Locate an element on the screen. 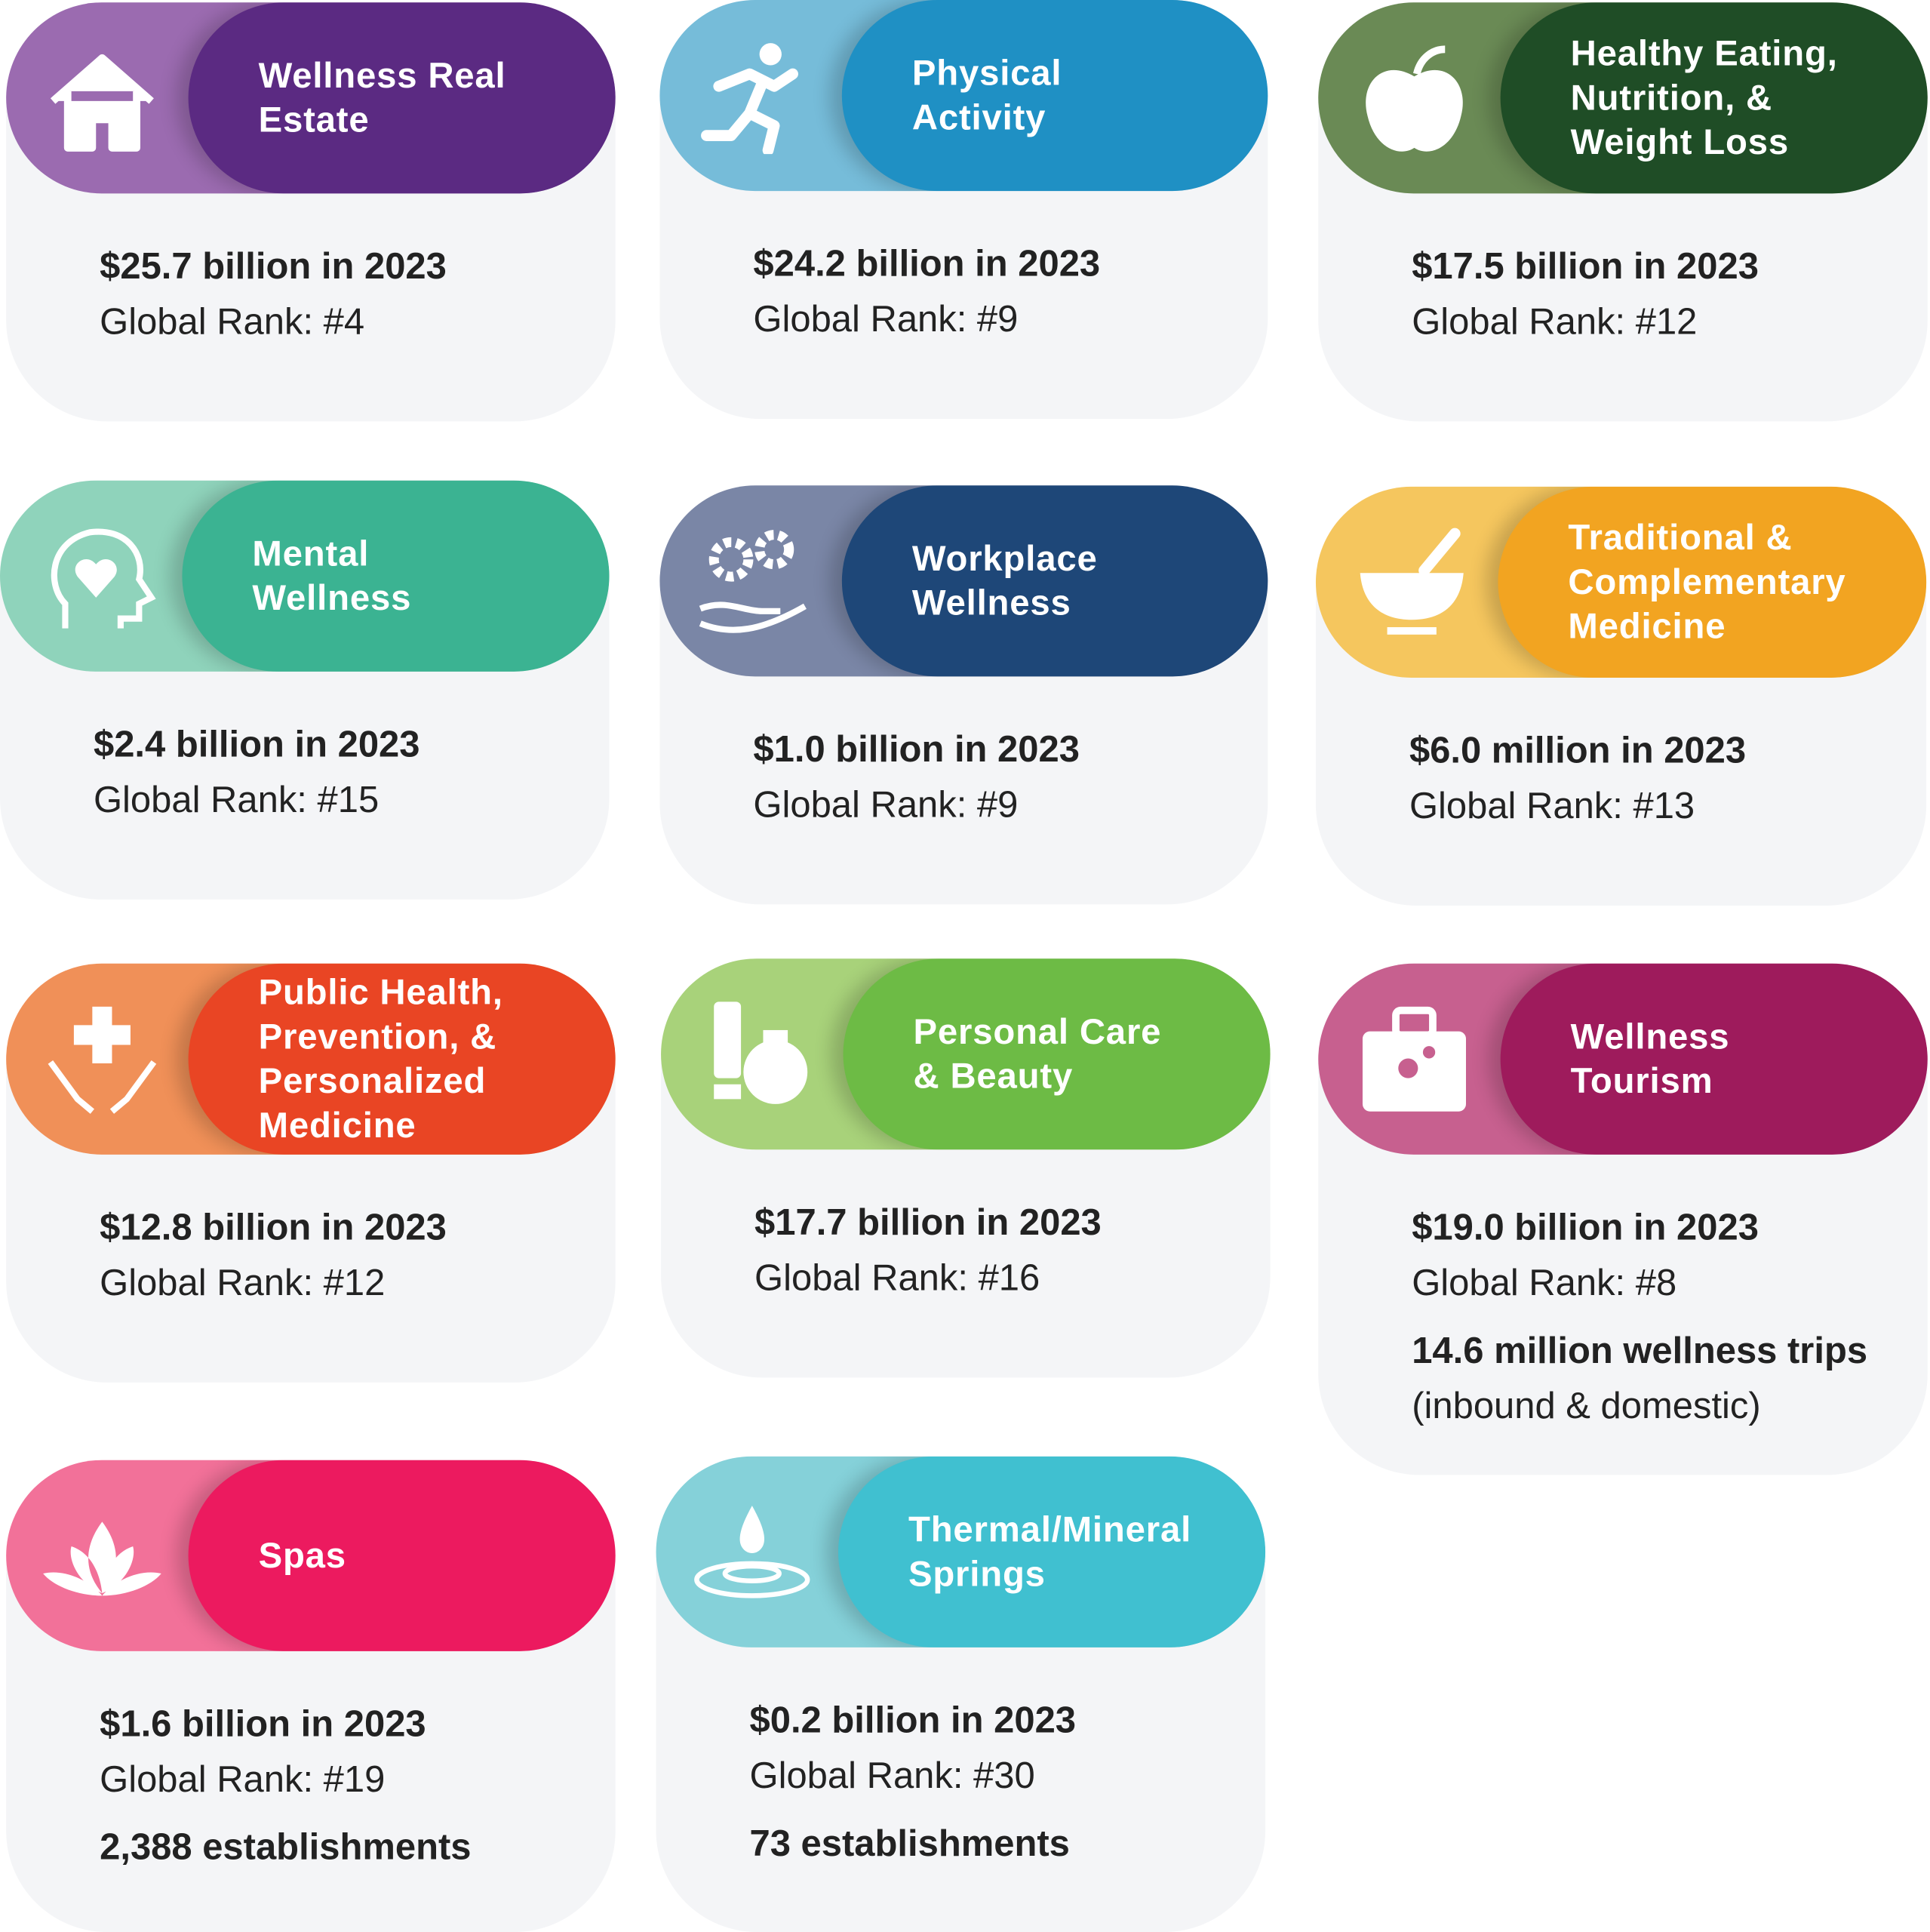 The height and width of the screenshot is (1932, 1930). card-title: Wellness Tourism is located at coordinates (1737, 1059).